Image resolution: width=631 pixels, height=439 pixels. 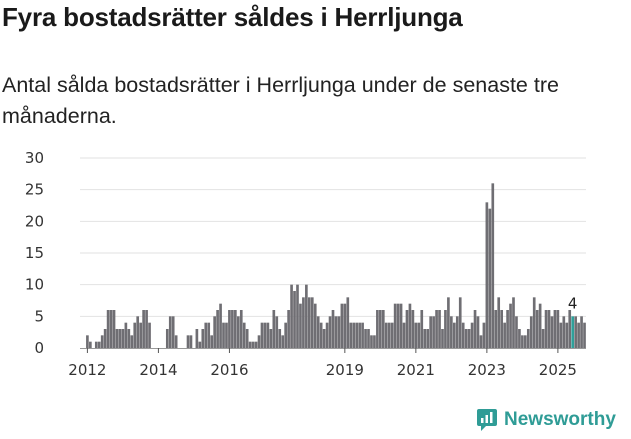 I want to click on x-tick-label: 2025, so click(x=558, y=370).